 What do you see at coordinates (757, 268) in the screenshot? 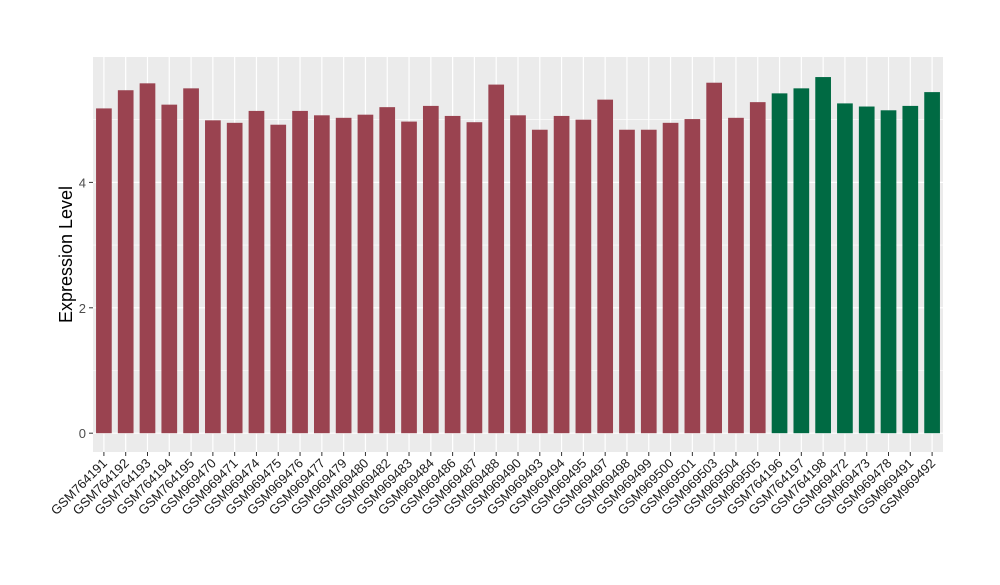
I see `bar-GSM969505` at bounding box center [757, 268].